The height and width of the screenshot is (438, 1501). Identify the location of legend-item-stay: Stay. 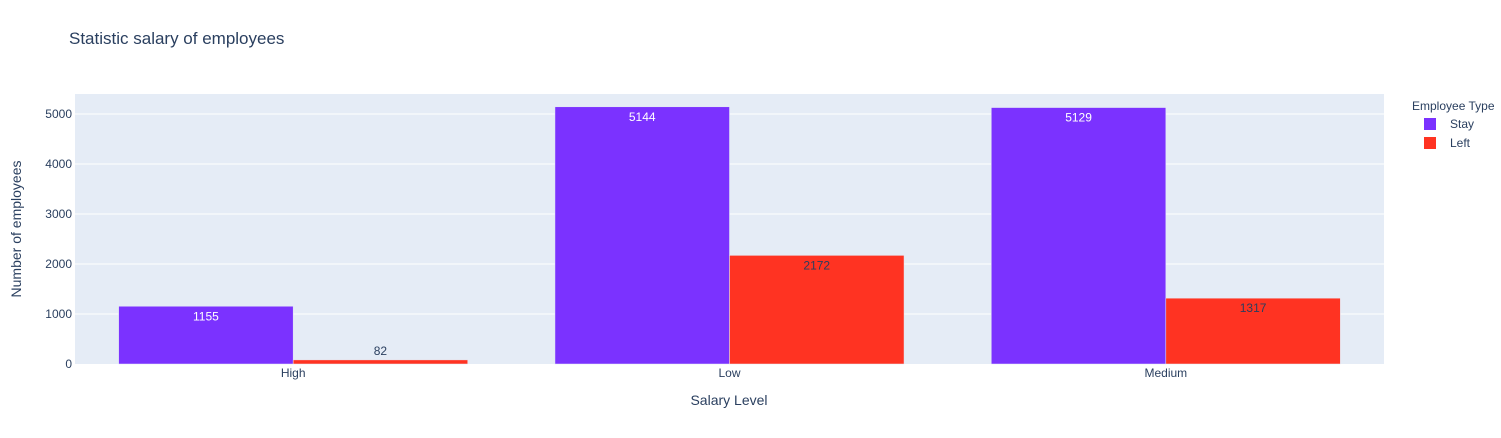
(1449, 124).